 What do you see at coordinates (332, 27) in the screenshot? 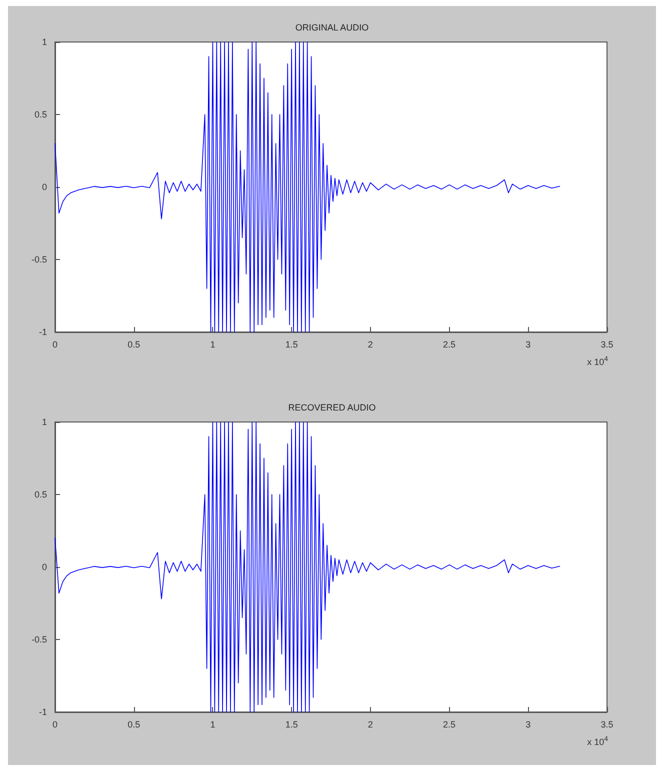
I see `chart-title: ORIGINAL AUDIO` at bounding box center [332, 27].